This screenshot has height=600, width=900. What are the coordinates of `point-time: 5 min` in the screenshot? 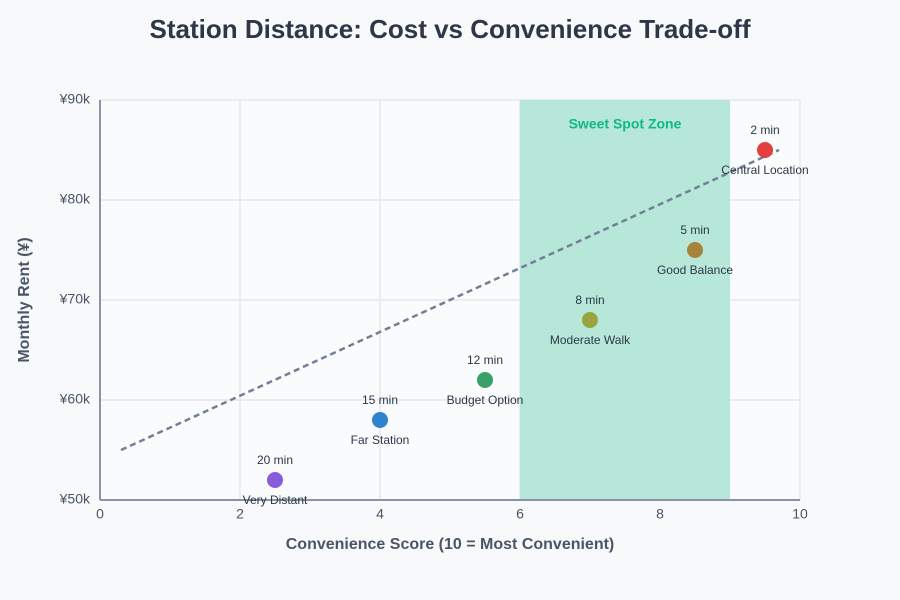 It's located at (694, 230).